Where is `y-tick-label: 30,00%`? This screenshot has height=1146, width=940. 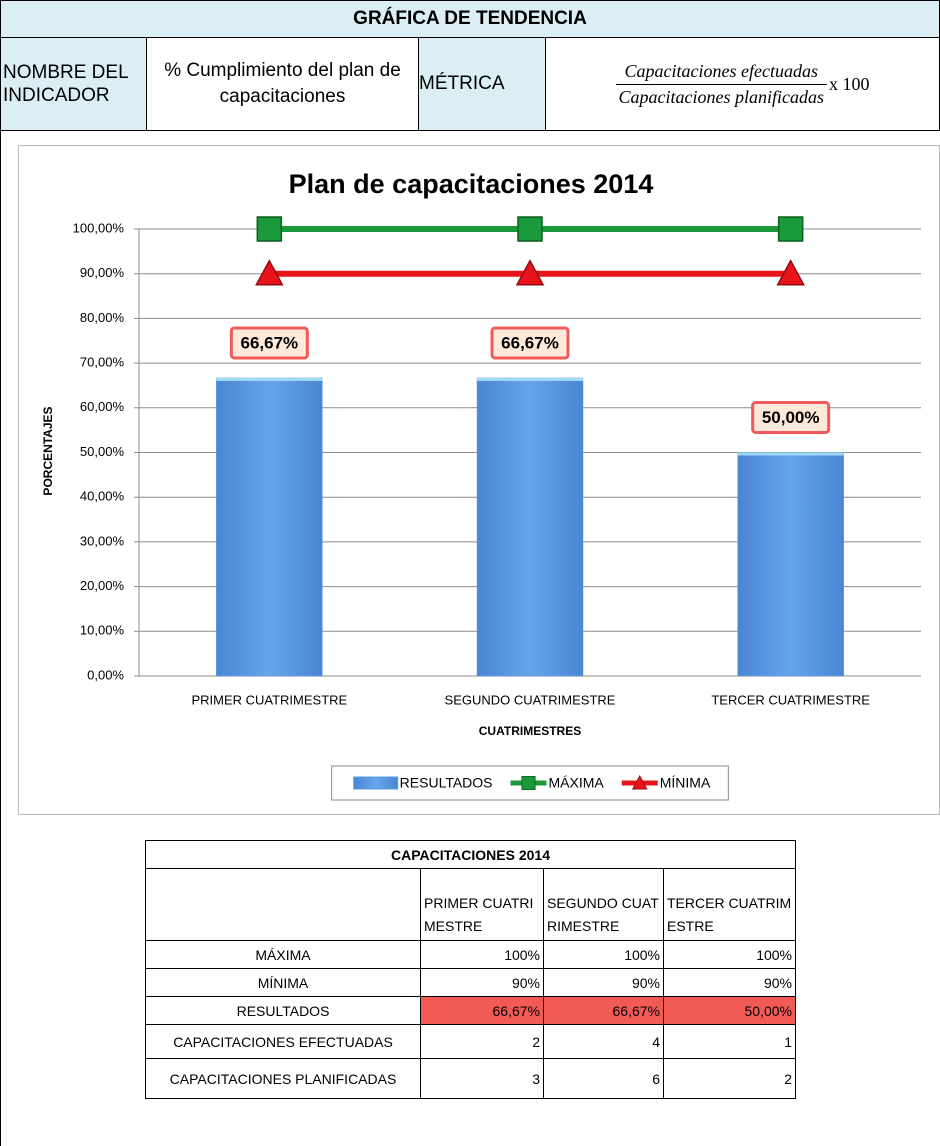
y-tick-label: 30,00% is located at coordinates (102, 540).